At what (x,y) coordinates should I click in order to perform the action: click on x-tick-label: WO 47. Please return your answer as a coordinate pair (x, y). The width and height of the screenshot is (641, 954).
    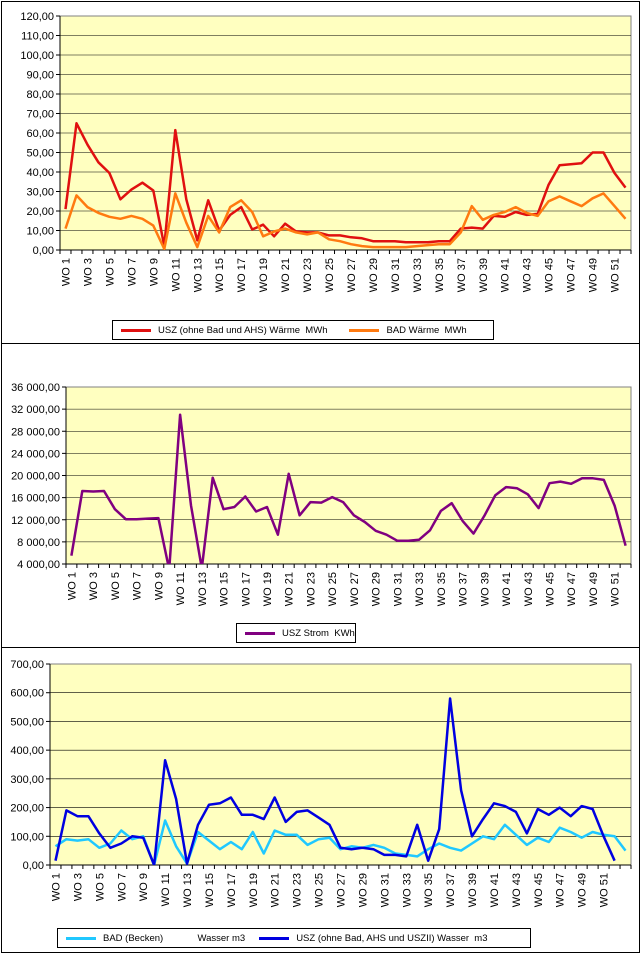
    Looking at the image, I should click on (572, 275).